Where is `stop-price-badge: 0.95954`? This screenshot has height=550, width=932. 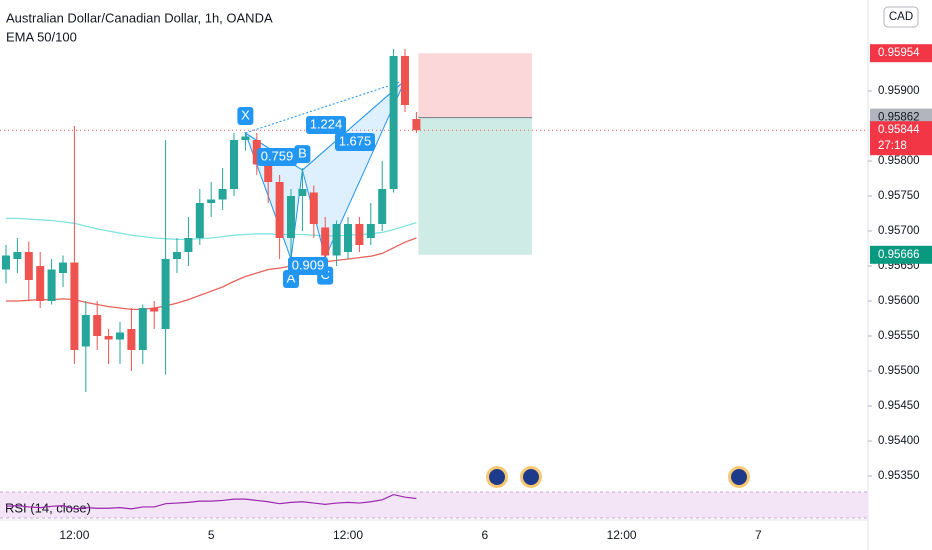 stop-price-badge: 0.95954 is located at coordinates (899, 53).